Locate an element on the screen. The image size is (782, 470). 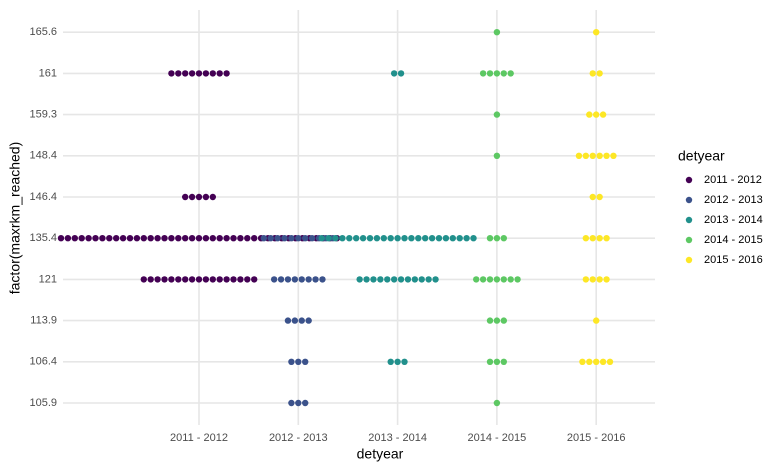
legend-label: 2014 - 2015 is located at coordinates (733, 240).